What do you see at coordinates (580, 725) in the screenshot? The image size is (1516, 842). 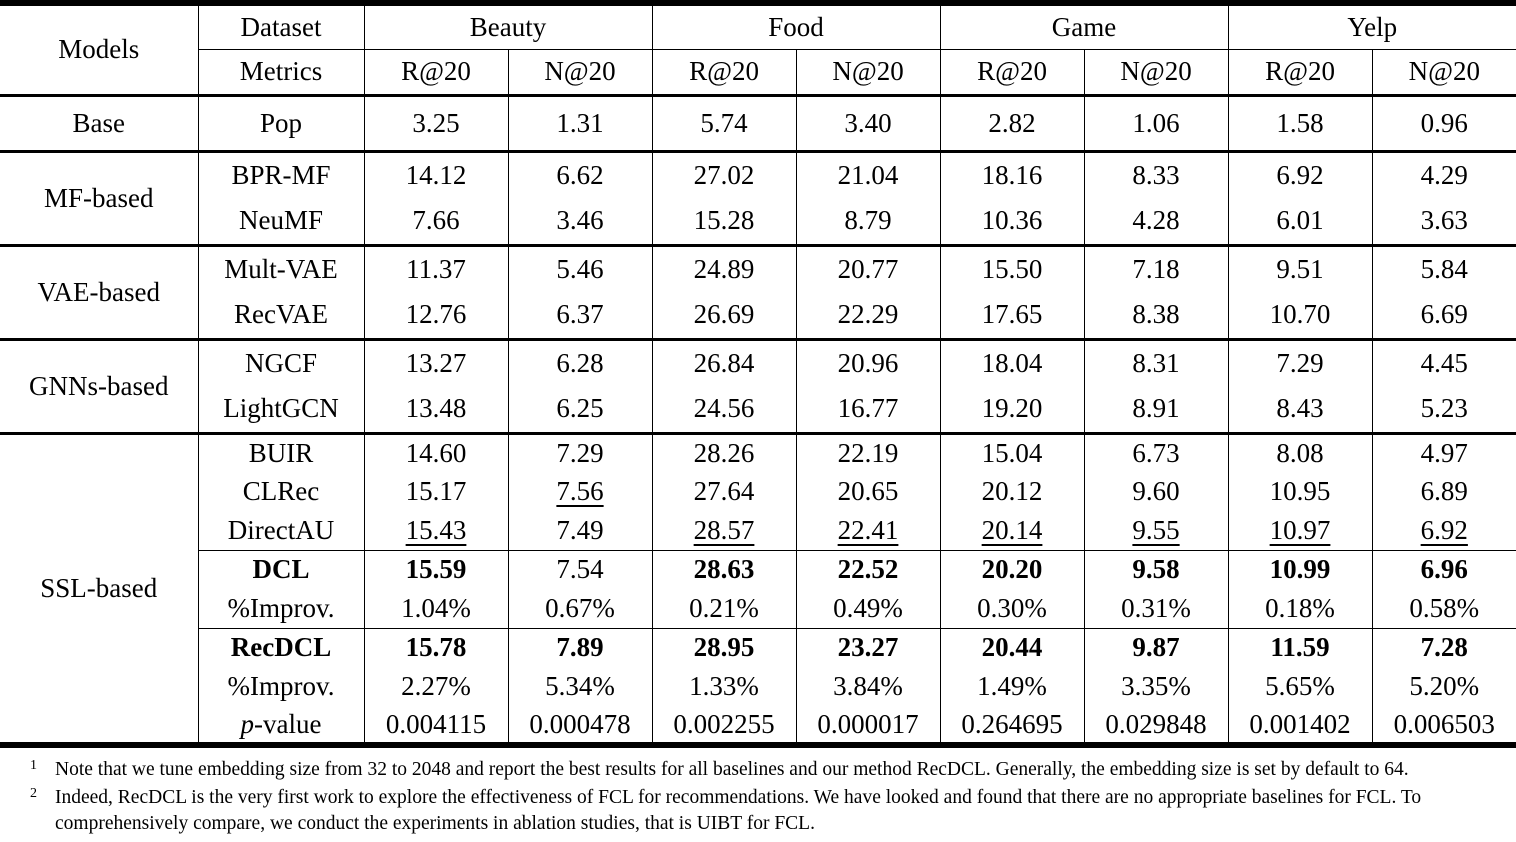 I see `cell-value: 0.000478` at bounding box center [580, 725].